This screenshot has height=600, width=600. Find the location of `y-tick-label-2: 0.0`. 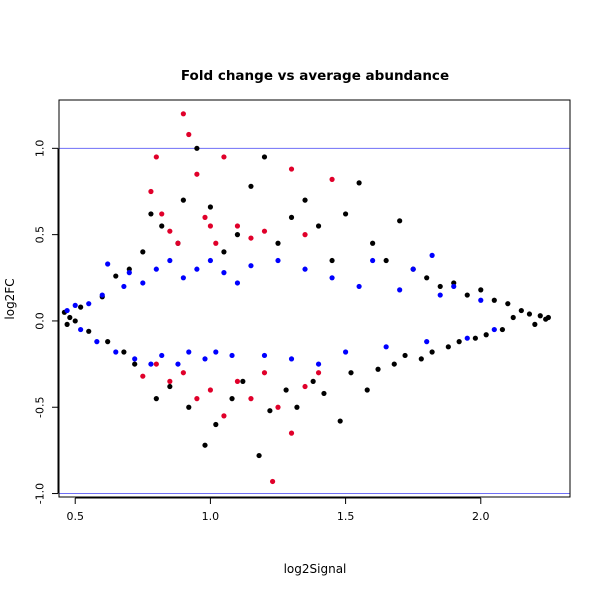

y-tick-label-2: 0.0 is located at coordinates (40, 321).